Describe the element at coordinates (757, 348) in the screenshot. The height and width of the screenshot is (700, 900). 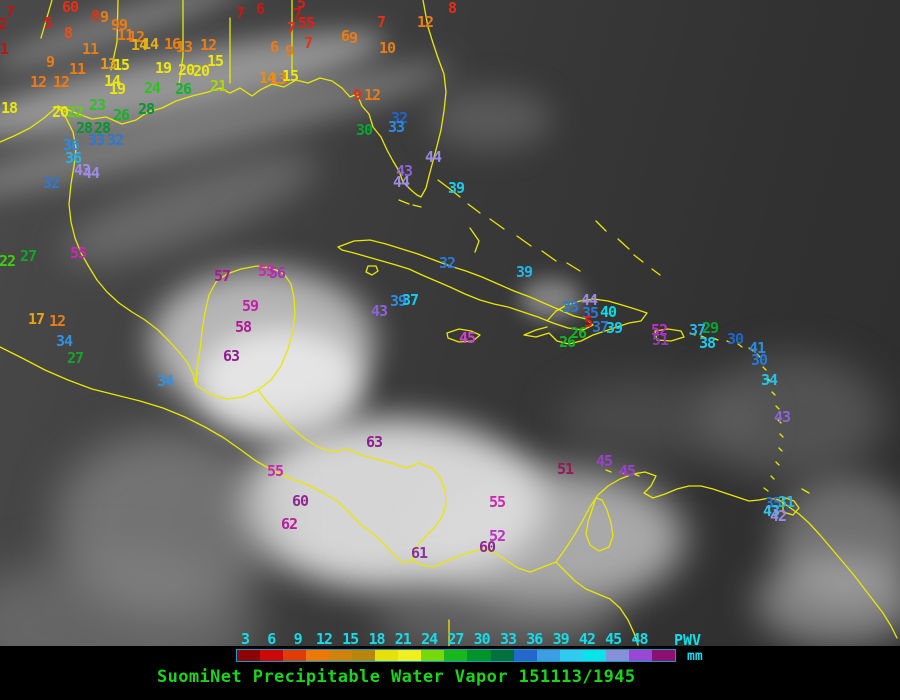
I see `station-value: 41` at that location.